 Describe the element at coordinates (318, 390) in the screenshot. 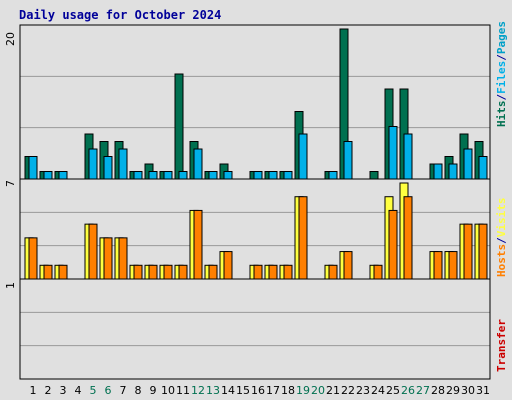

I see `x-tick-label-day: 20` at that location.